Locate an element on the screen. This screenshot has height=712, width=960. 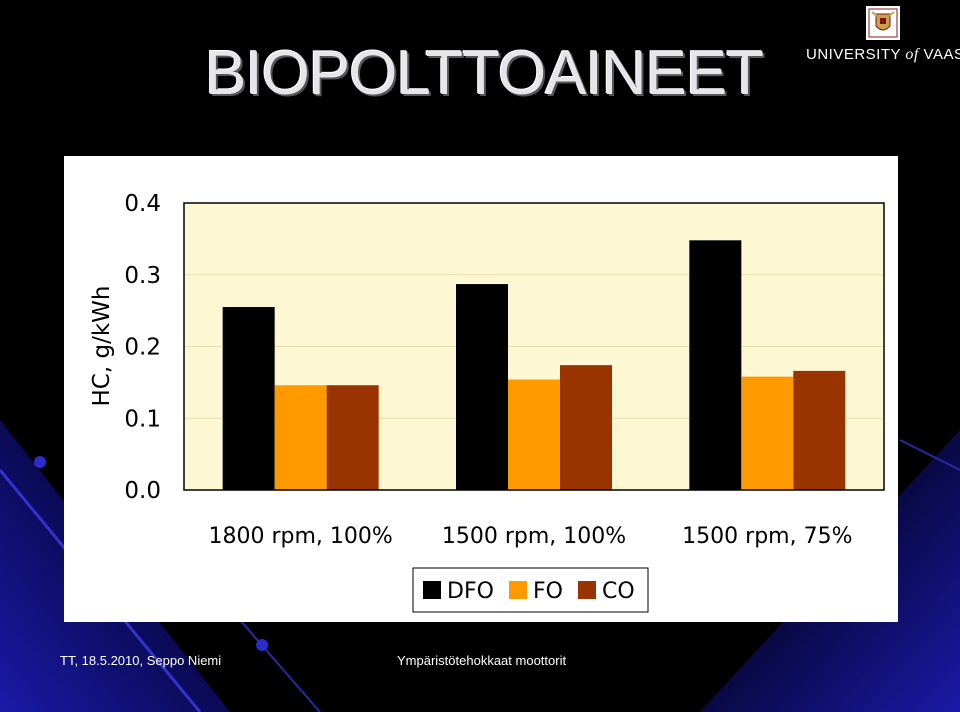
y-tick-labels: 0.0 0.1 0.2 0.3 0.4 is located at coordinates (142, 347).